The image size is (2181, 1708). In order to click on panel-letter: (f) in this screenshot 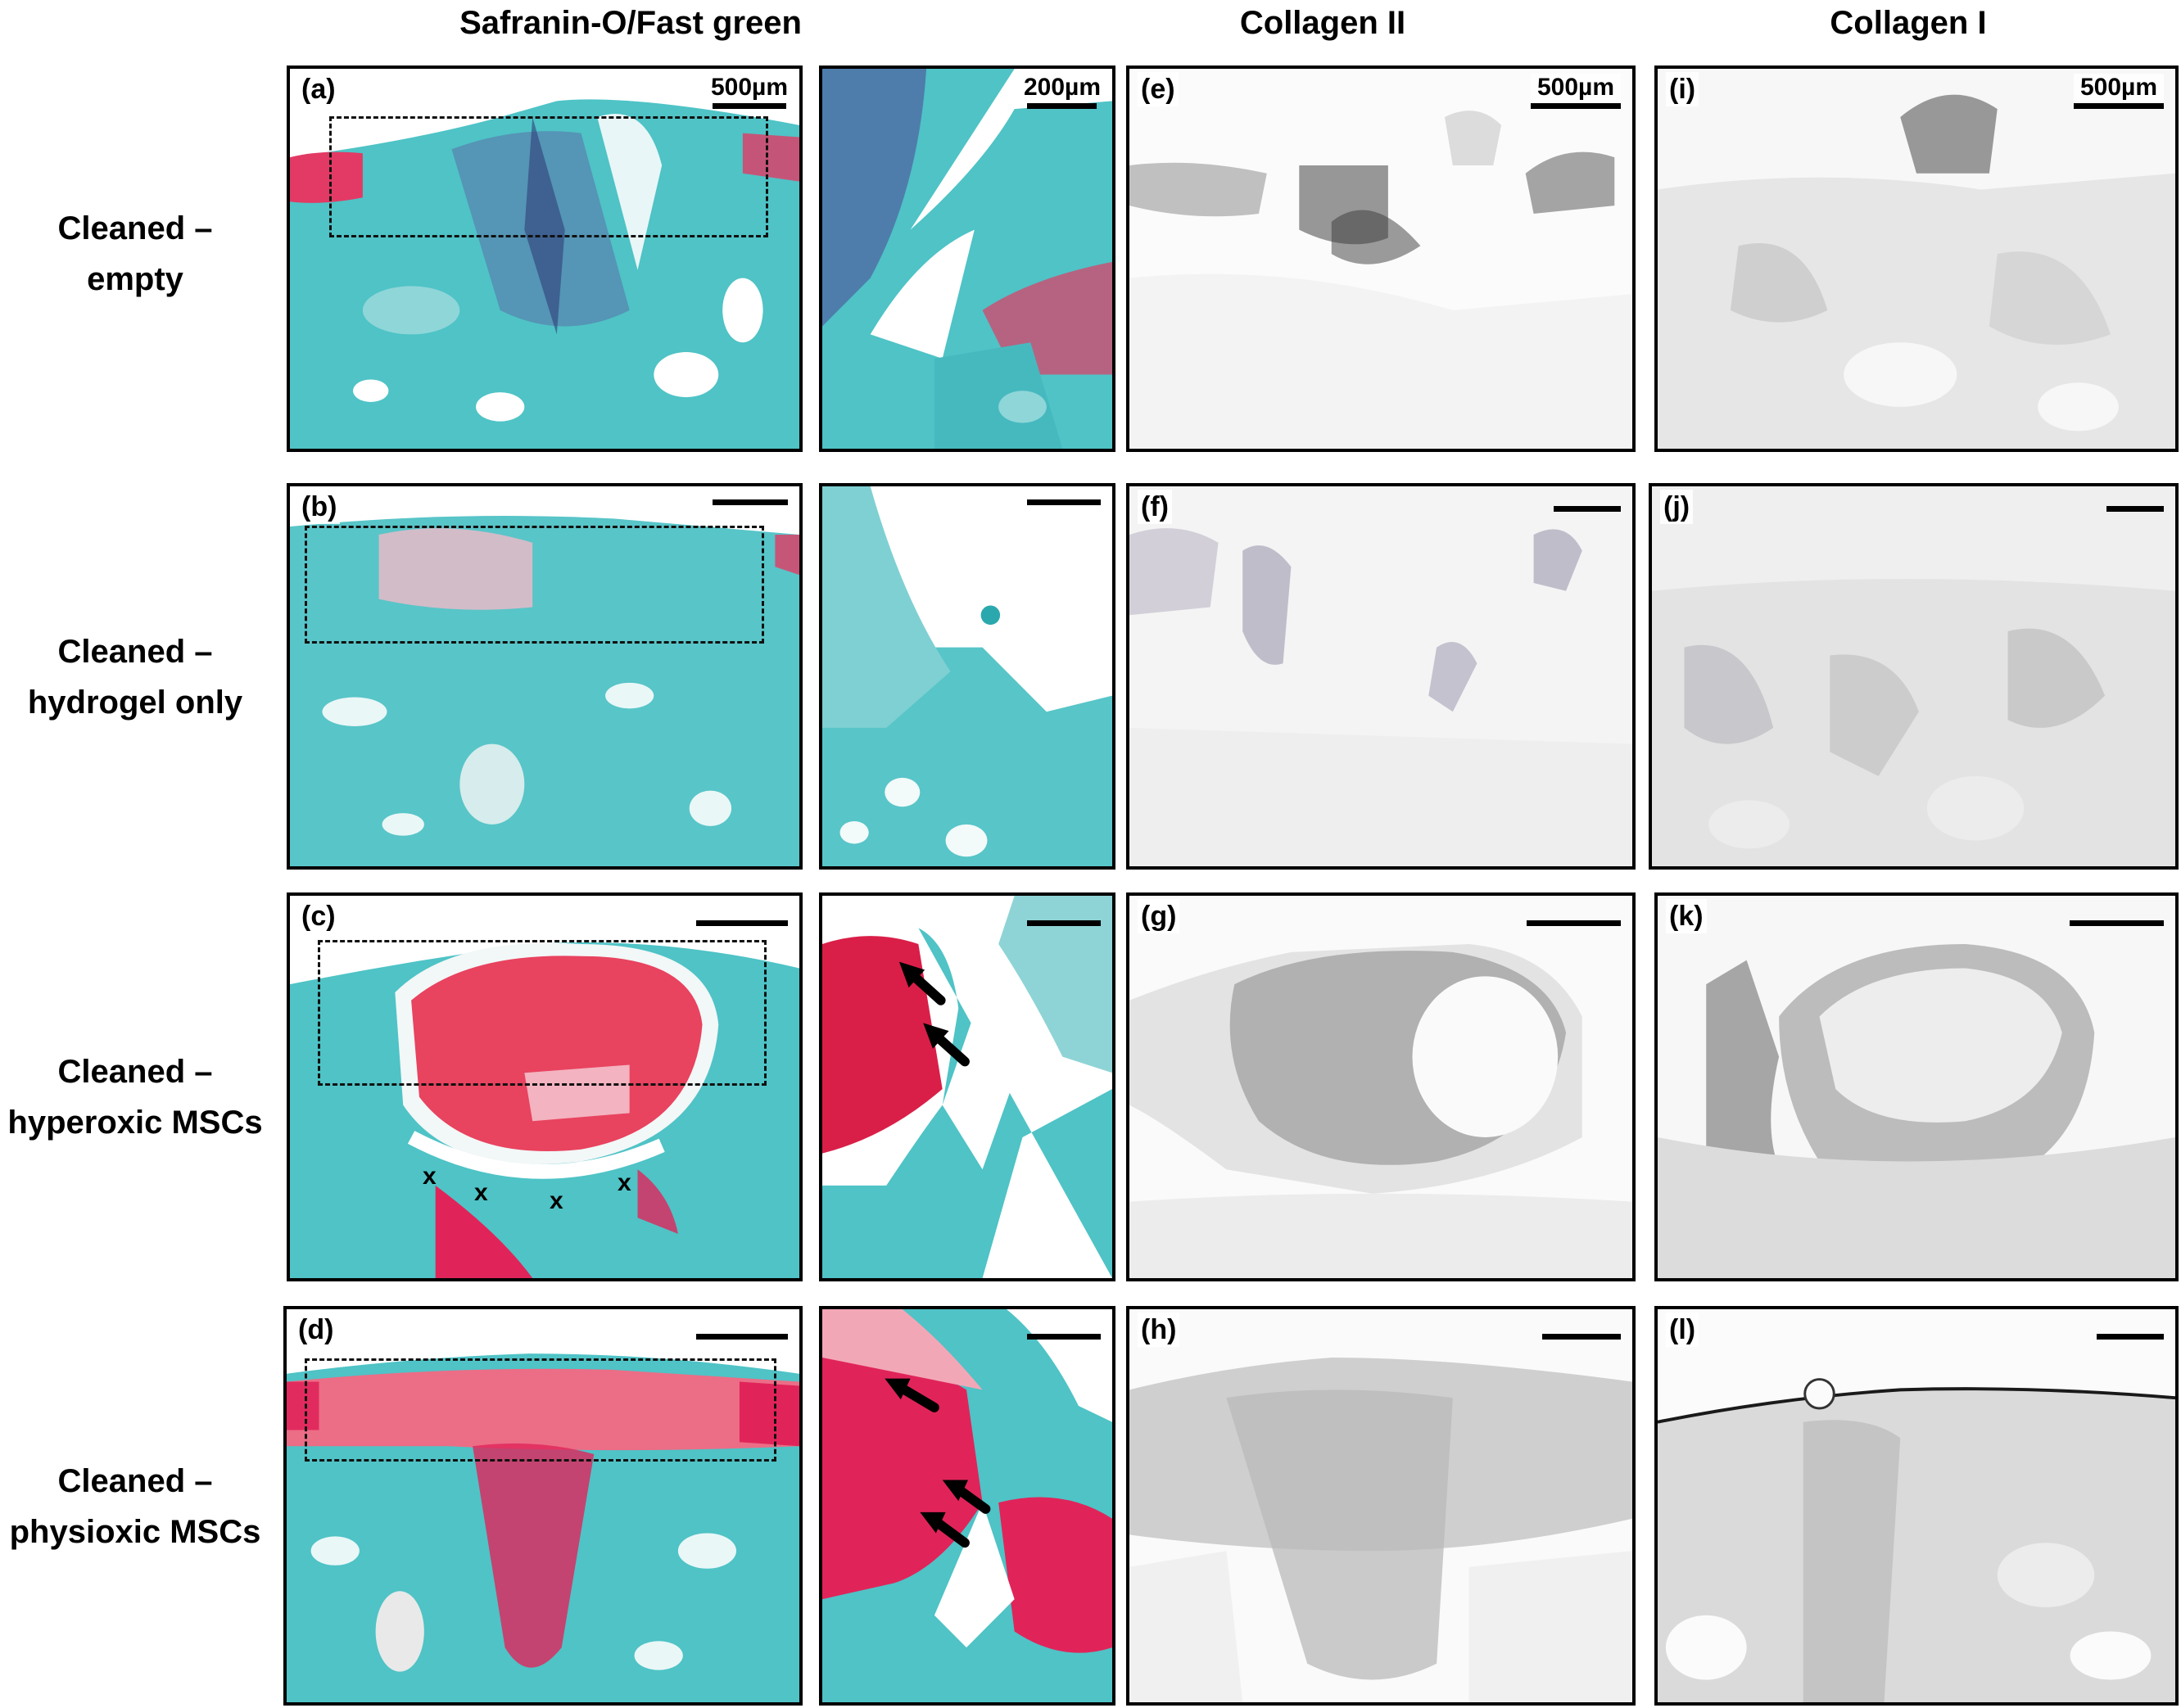, I will do `click(1155, 507)`.